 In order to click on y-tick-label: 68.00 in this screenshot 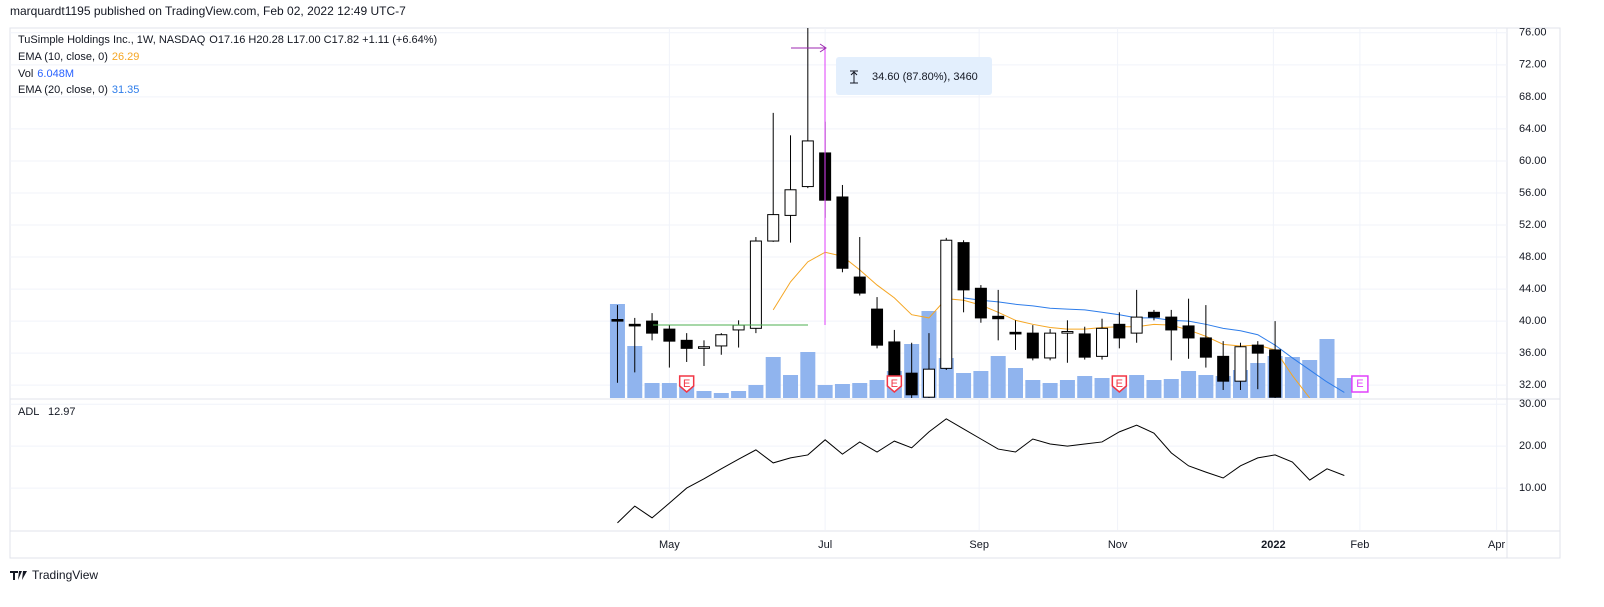, I will do `click(1533, 97)`.